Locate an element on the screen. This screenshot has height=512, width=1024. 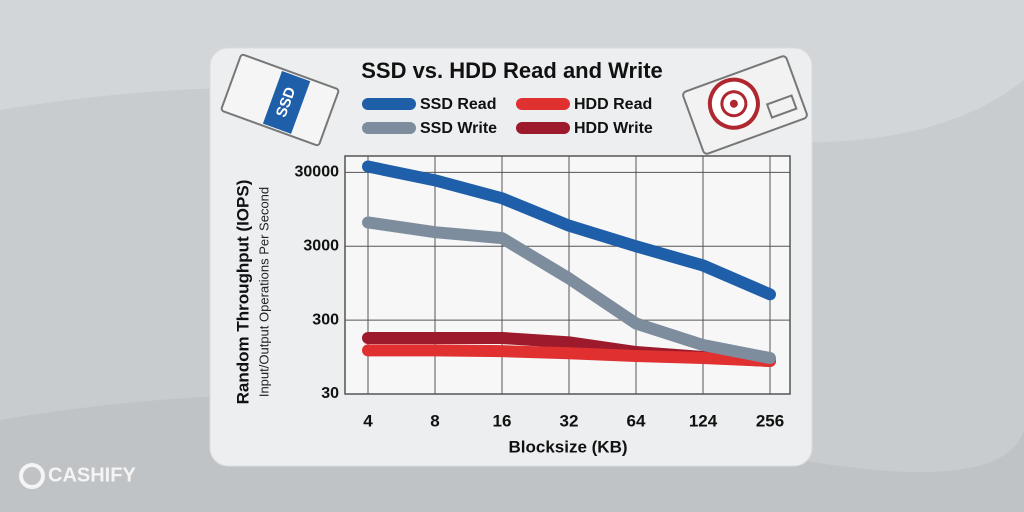
x-tick-label: 4 is located at coordinates (368, 420).